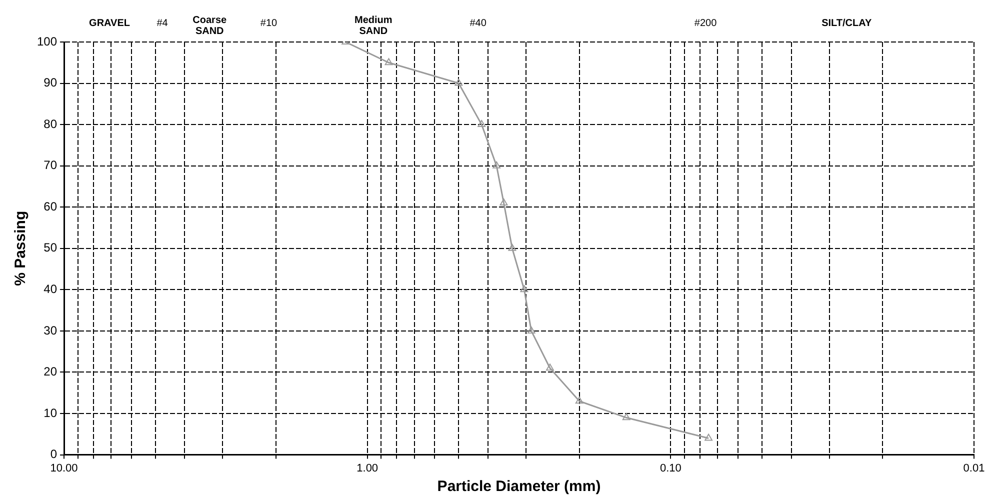 This screenshot has width=996, height=504. Describe the element at coordinates (373, 25) in the screenshot. I see `text: Medium SAND` at that location.